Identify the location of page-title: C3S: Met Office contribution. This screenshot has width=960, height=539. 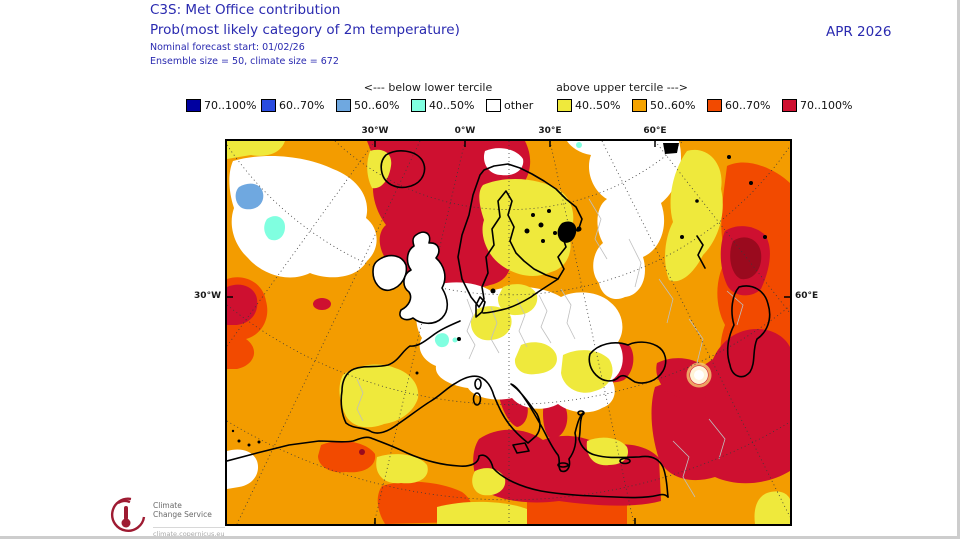
(245, 10).